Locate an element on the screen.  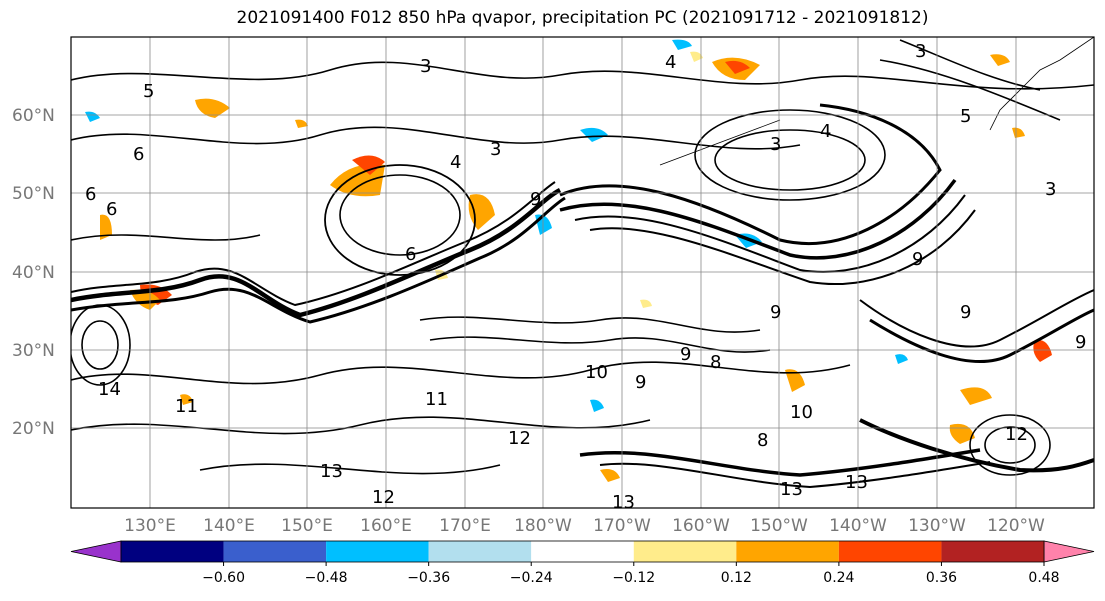
colorbar-tick-label: −0.60 is located at coordinates (223, 578).